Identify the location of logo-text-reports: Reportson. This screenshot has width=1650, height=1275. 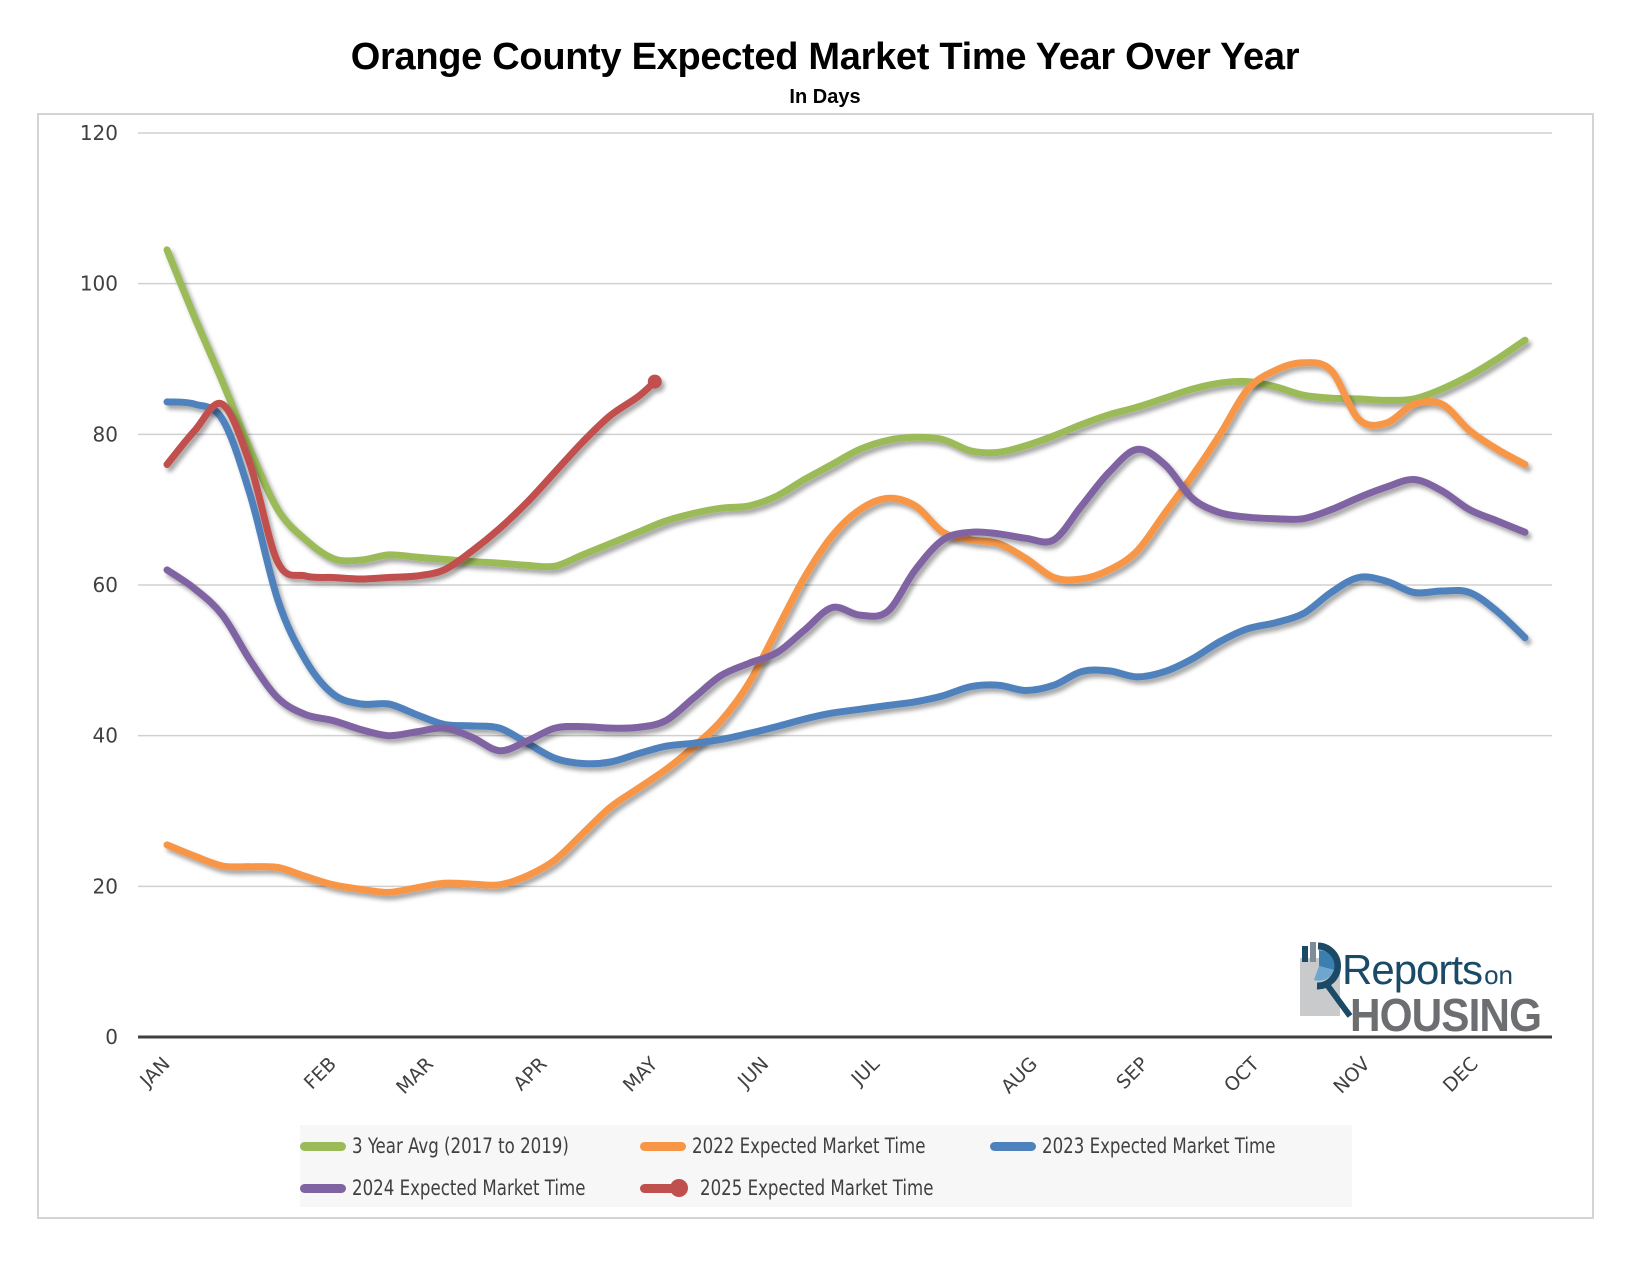
(1427, 970).